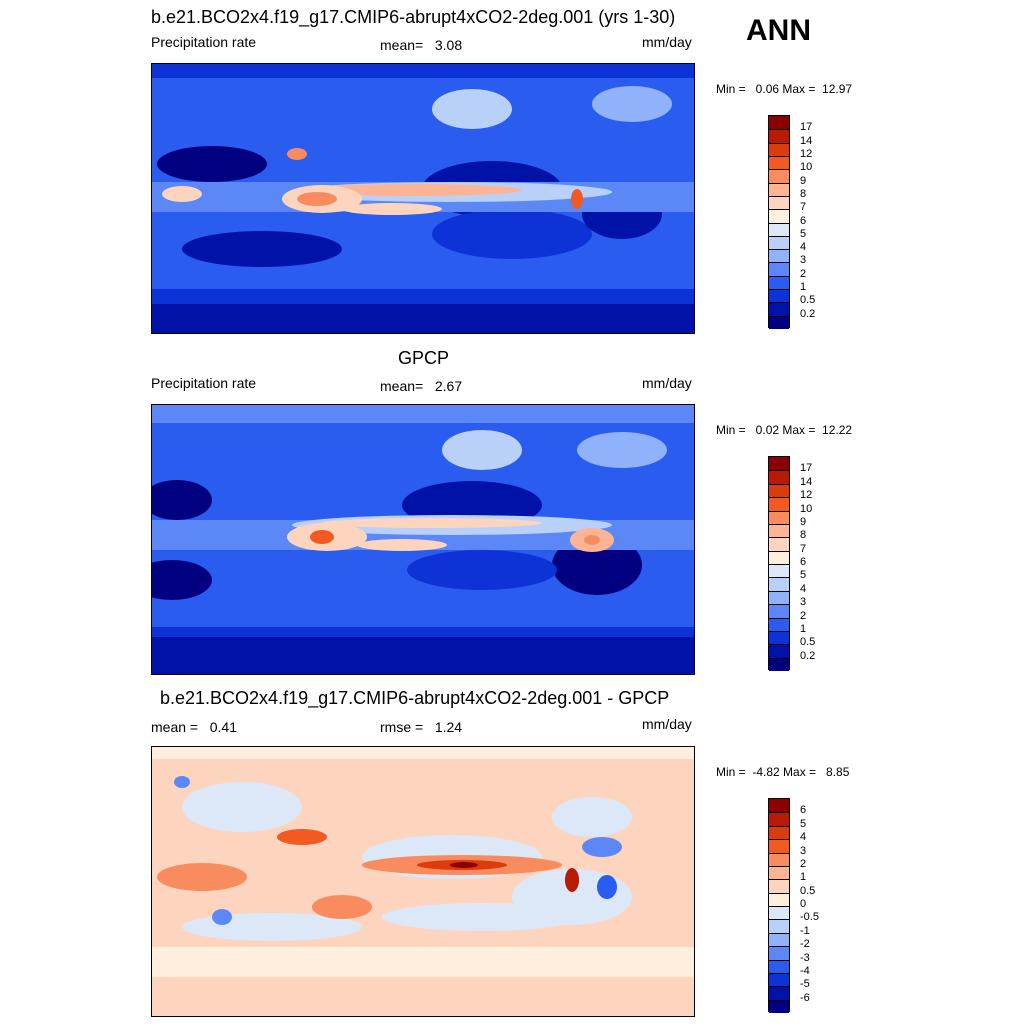 This screenshot has width=1024, height=1024. Describe the element at coordinates (805, 957) in the screenshot. I see `colorbar-level-label: -3` at that location.